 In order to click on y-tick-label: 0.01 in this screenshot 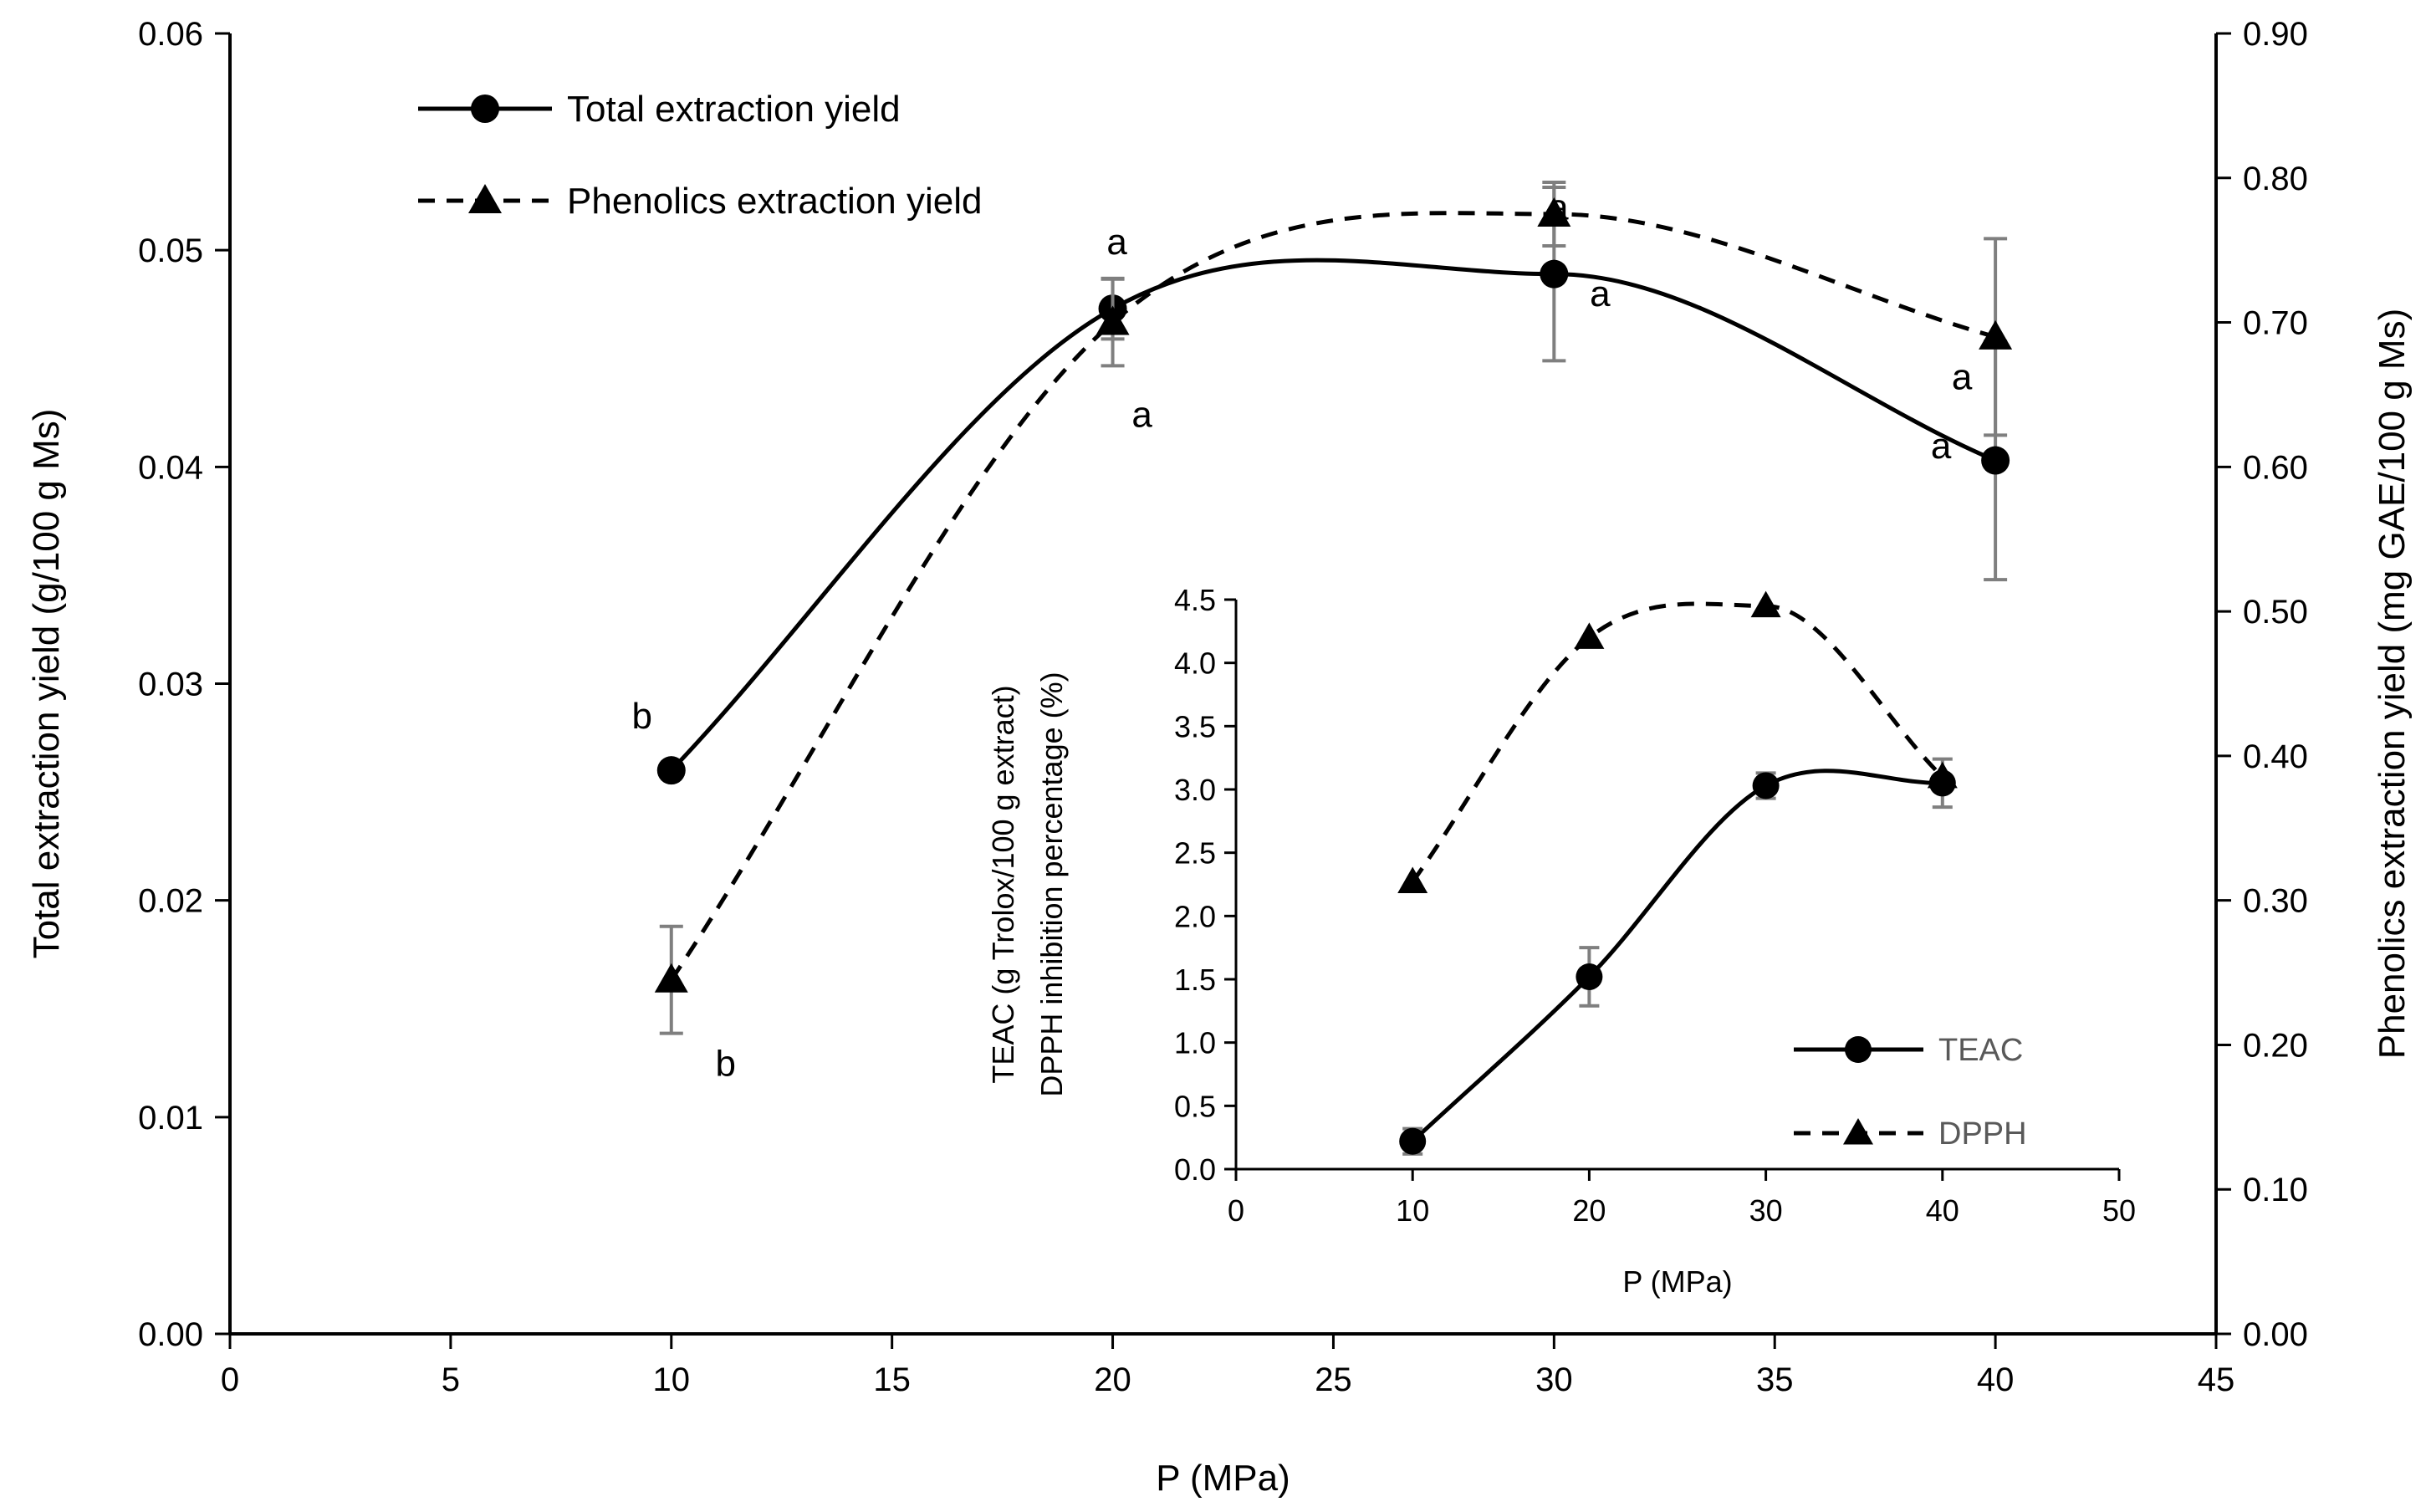, I will do `click(170, 1118)`.